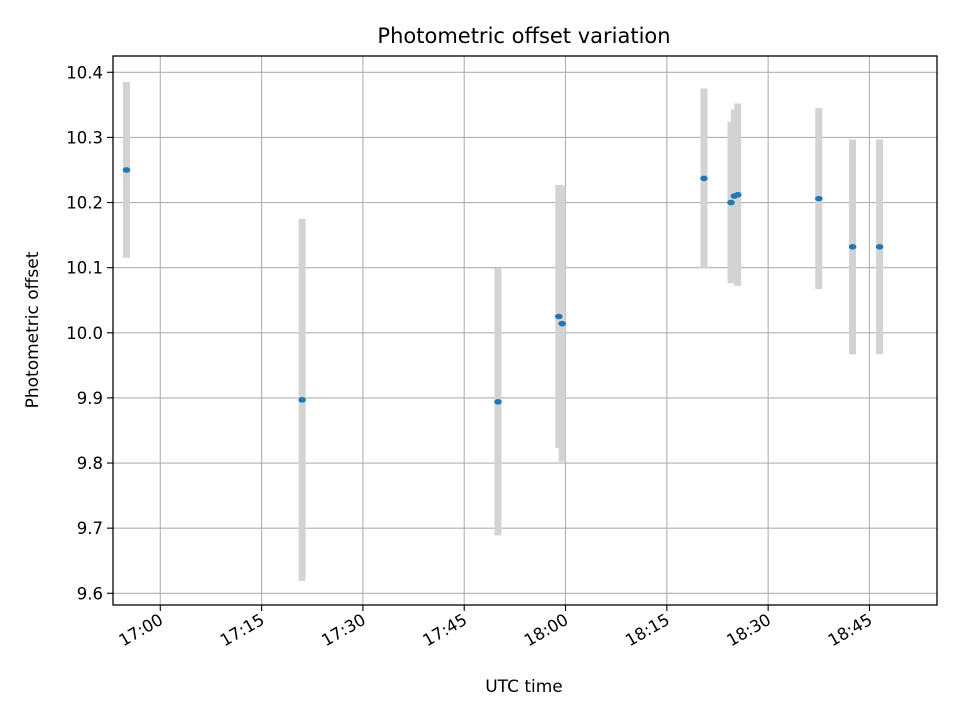  Describe the element at coordinates (445, 630) in the screenshot. I see `x-tick-label: 17:45` at that location.